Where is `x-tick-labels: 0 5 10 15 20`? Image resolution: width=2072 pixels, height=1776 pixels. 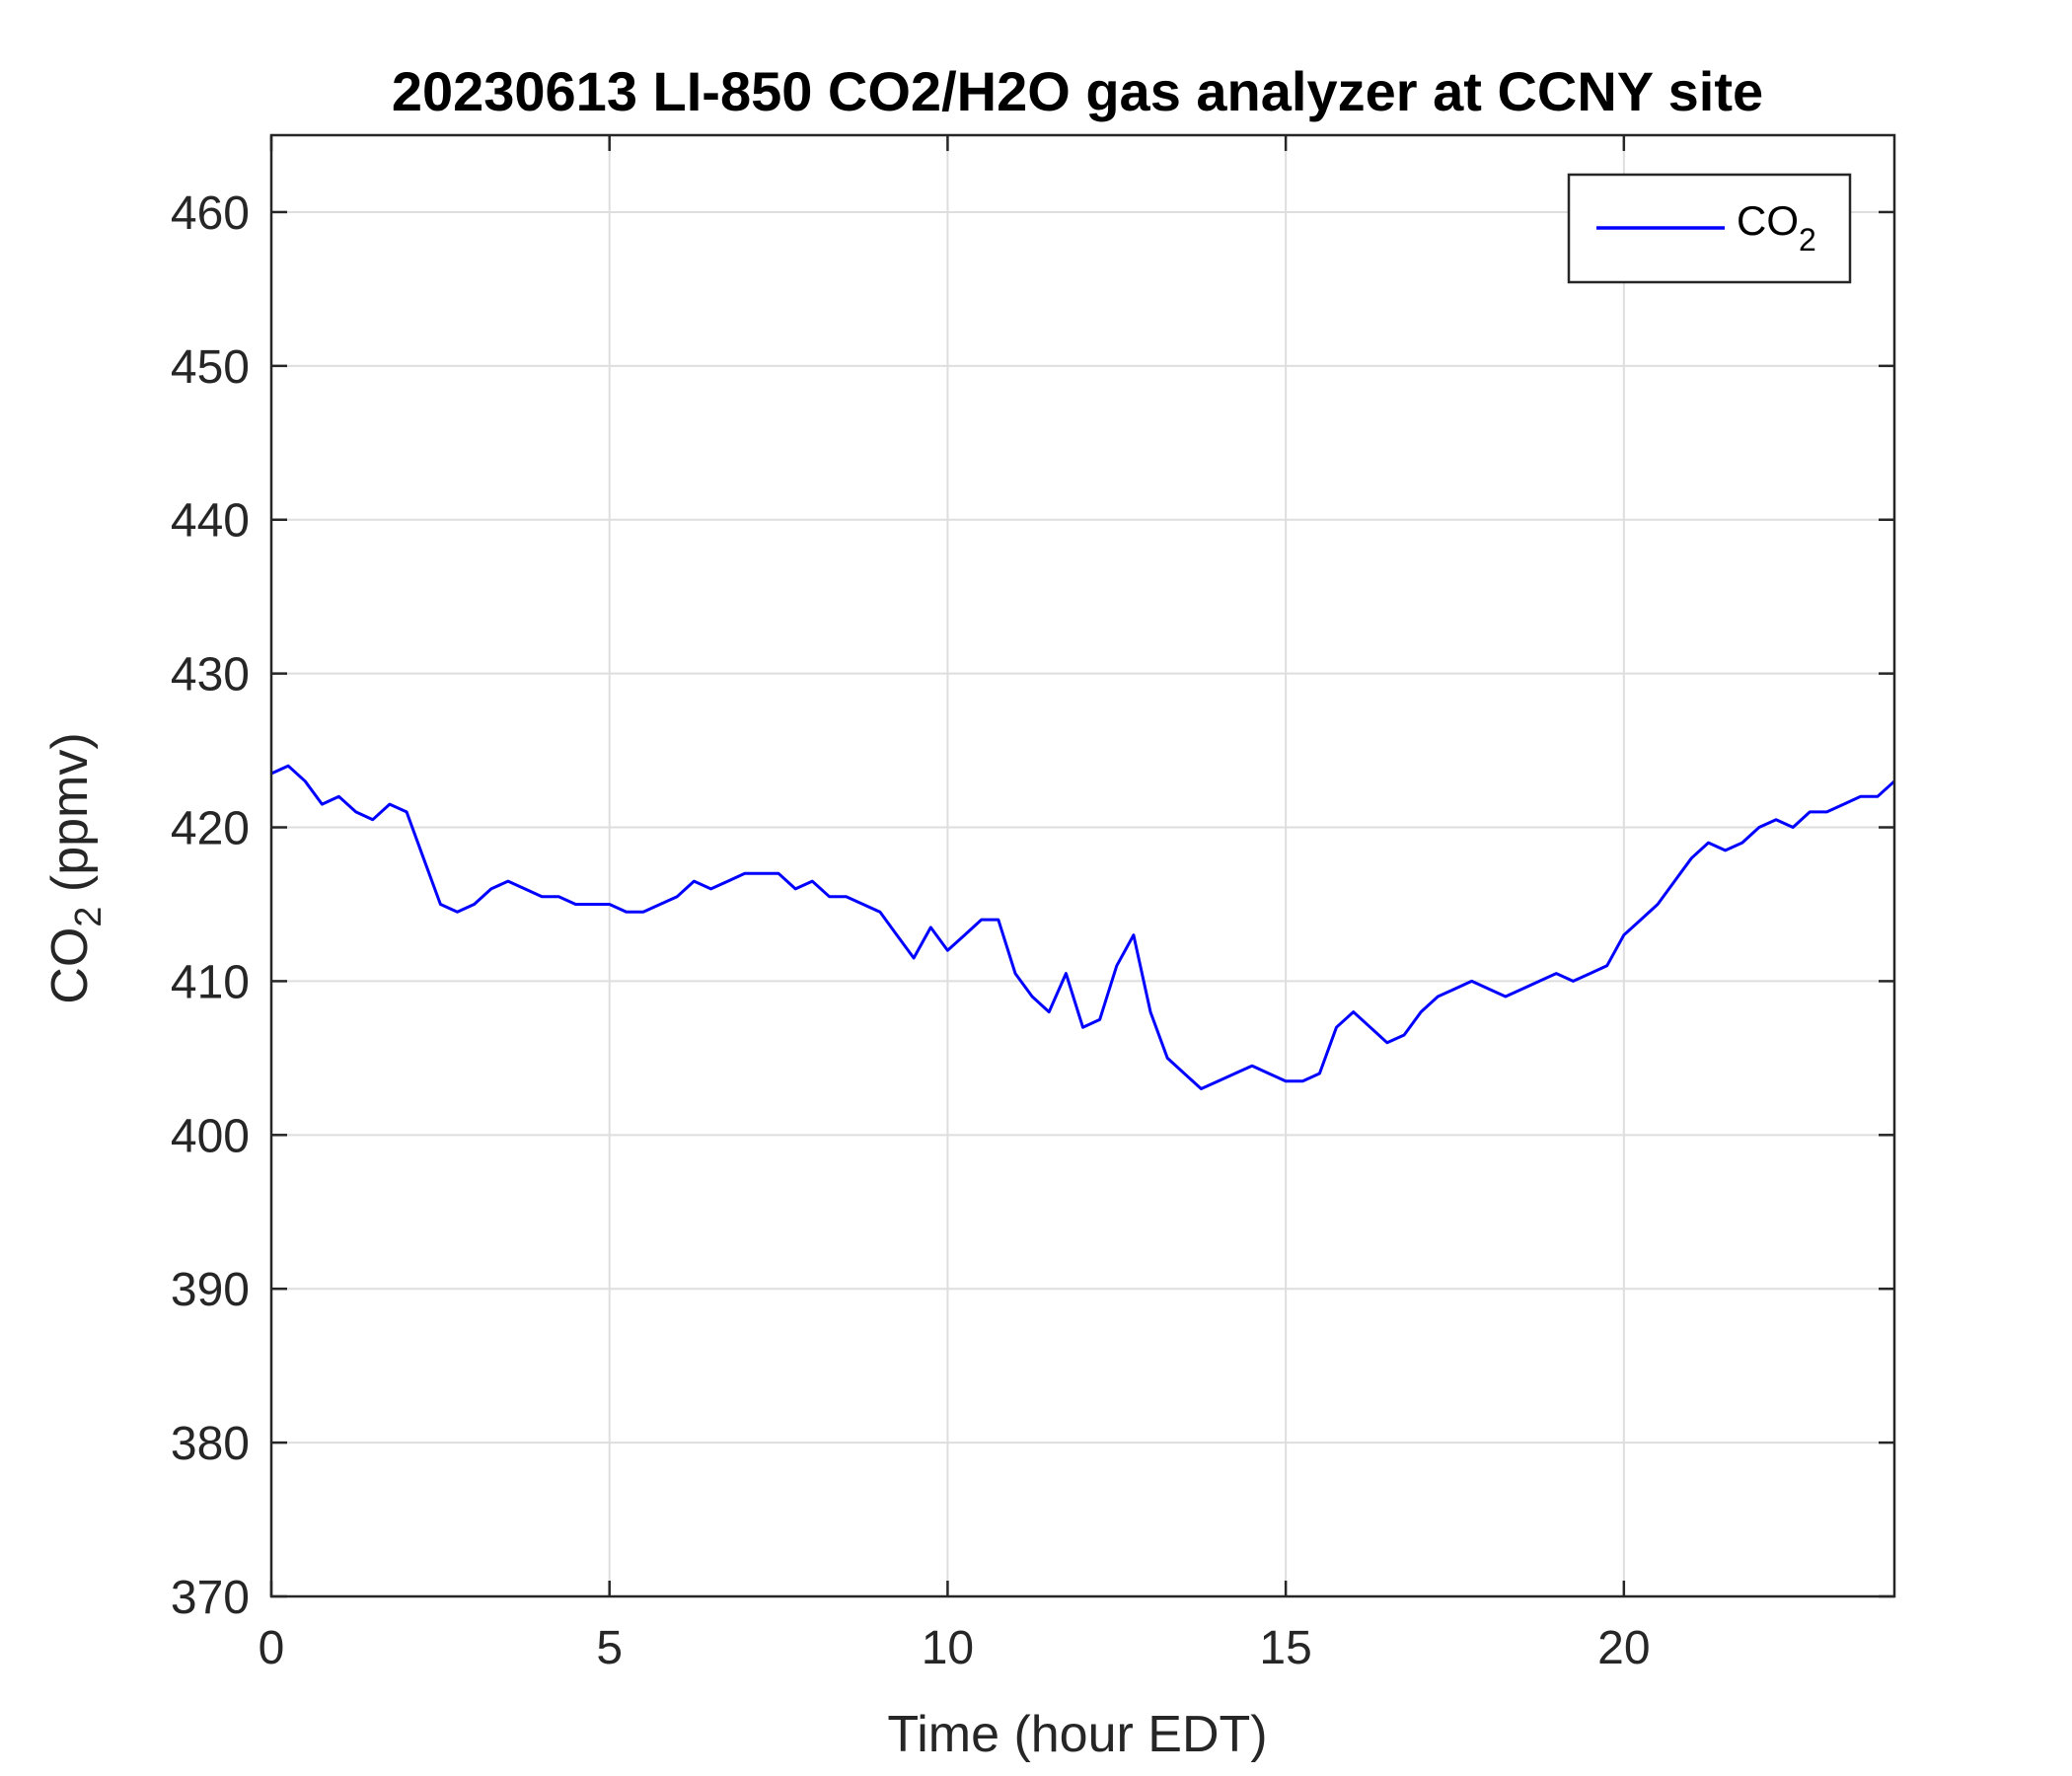 x-tick-labels: 0 5 10 15 20 is located at coordinates (955, 1648).